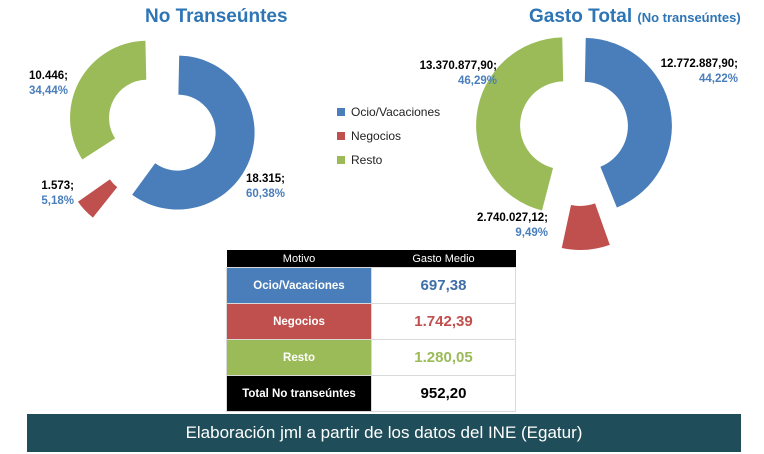  Describe the element at coordinates (299, 259) in the screenshot. I see `table-header-motivo: Motivo` at that location.